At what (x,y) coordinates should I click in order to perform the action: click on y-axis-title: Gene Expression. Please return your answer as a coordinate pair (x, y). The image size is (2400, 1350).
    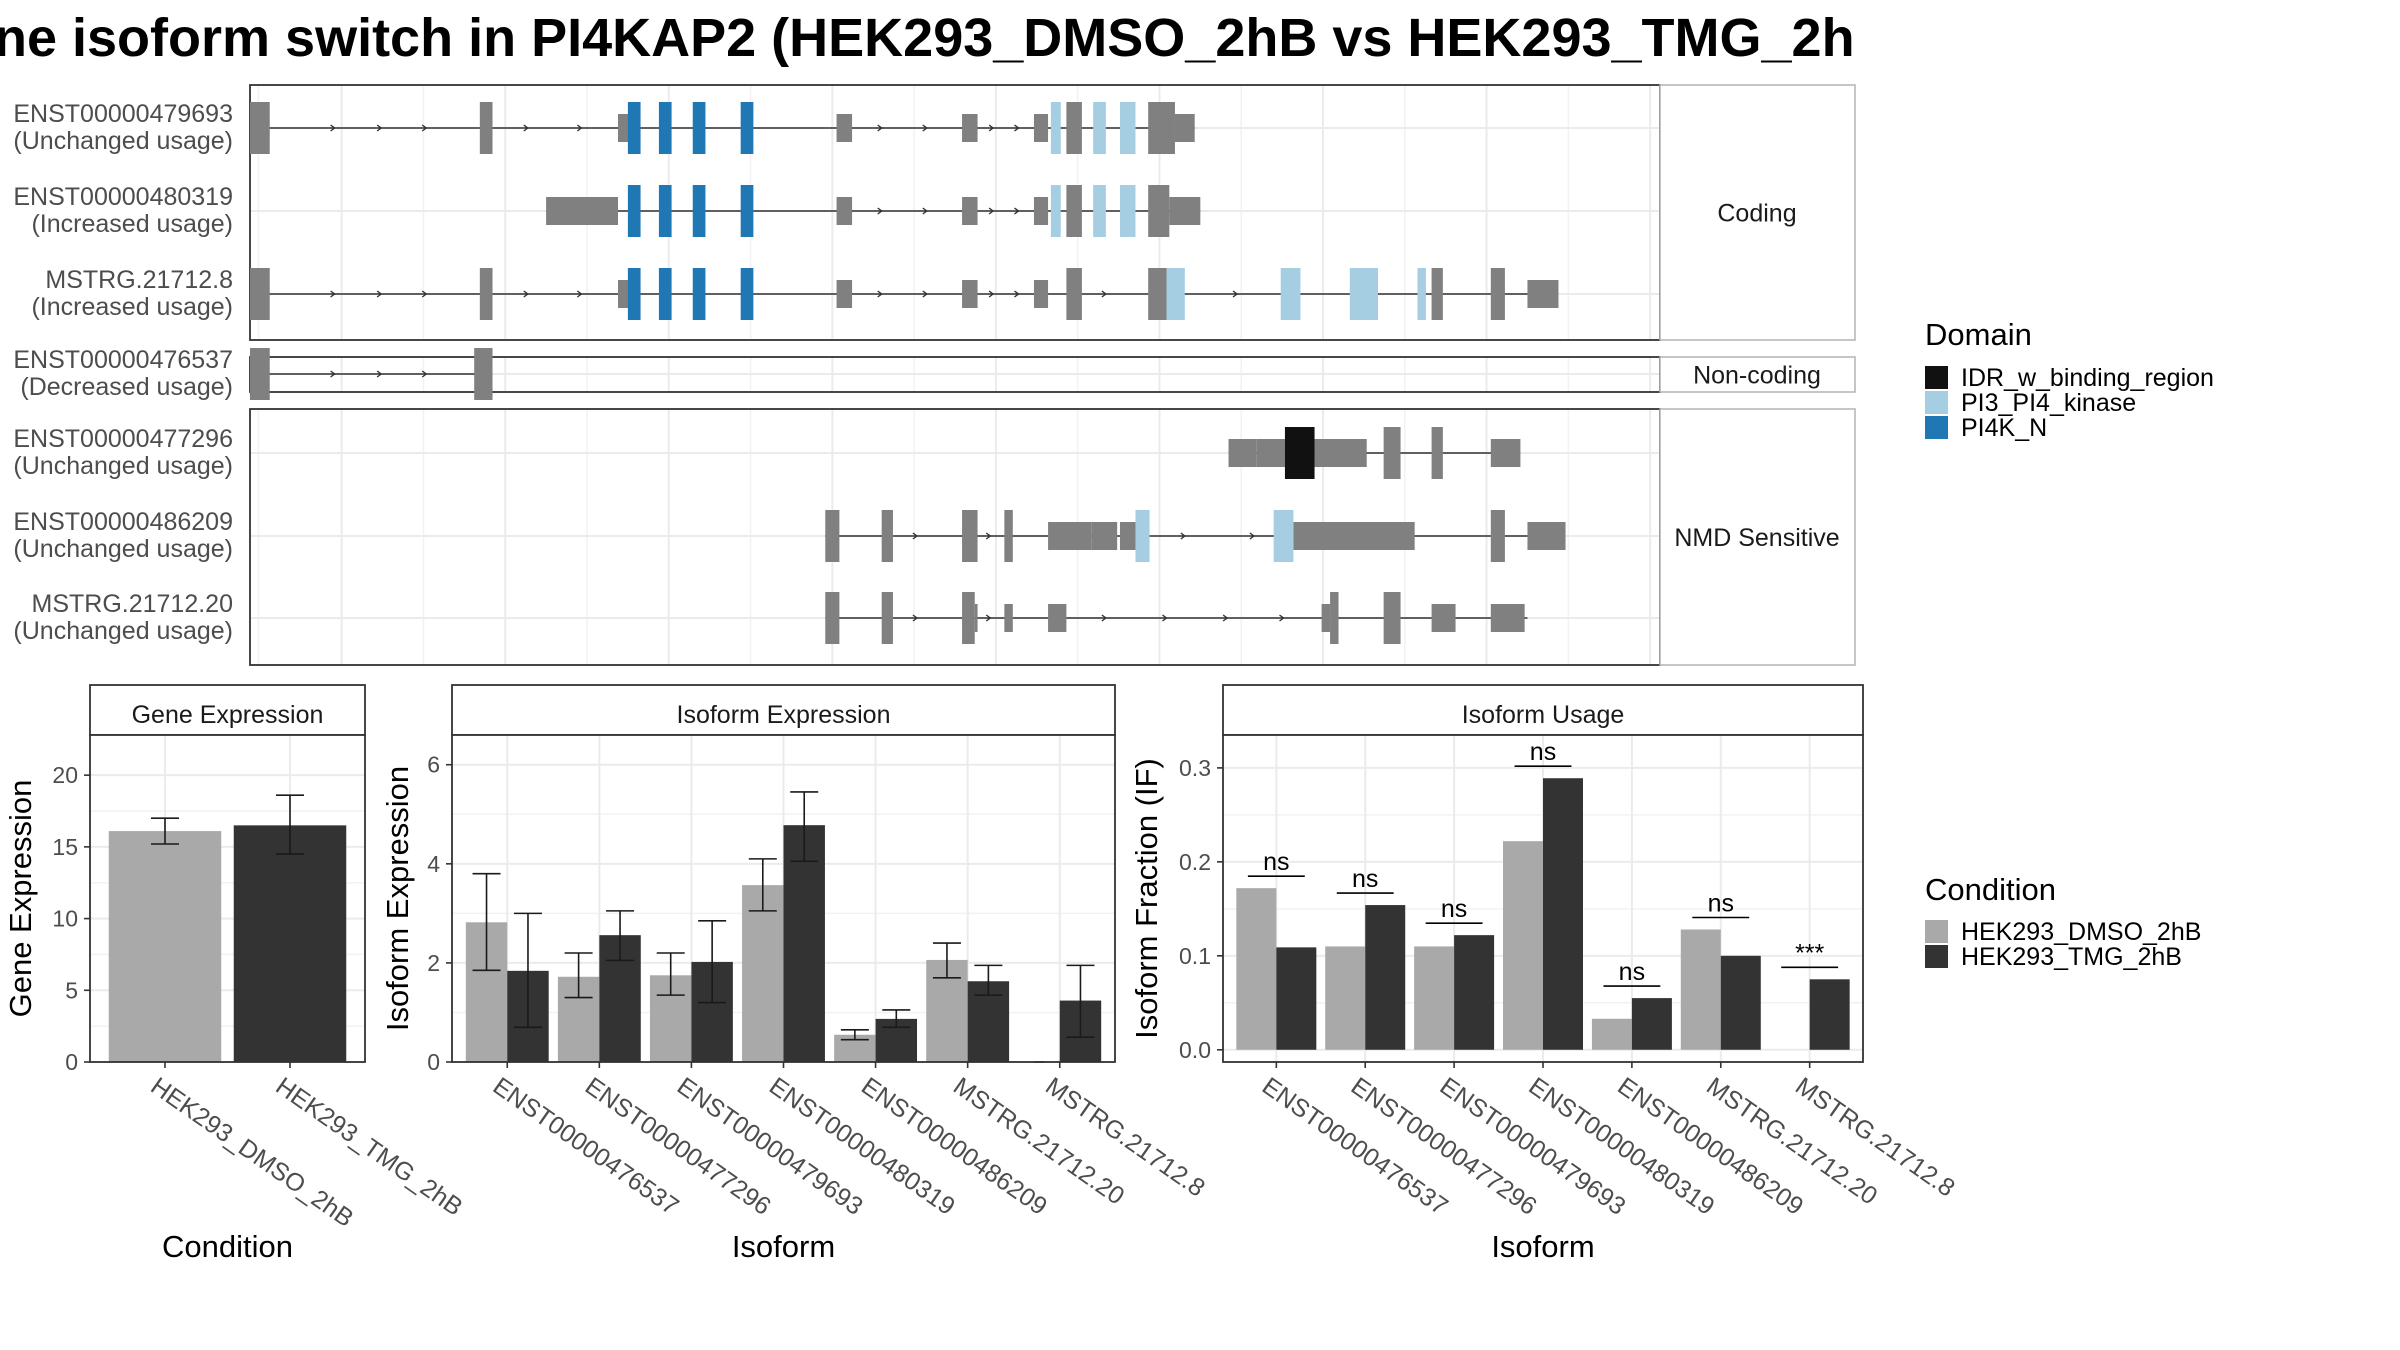
    Looking at the image, I should click on (20, 899).